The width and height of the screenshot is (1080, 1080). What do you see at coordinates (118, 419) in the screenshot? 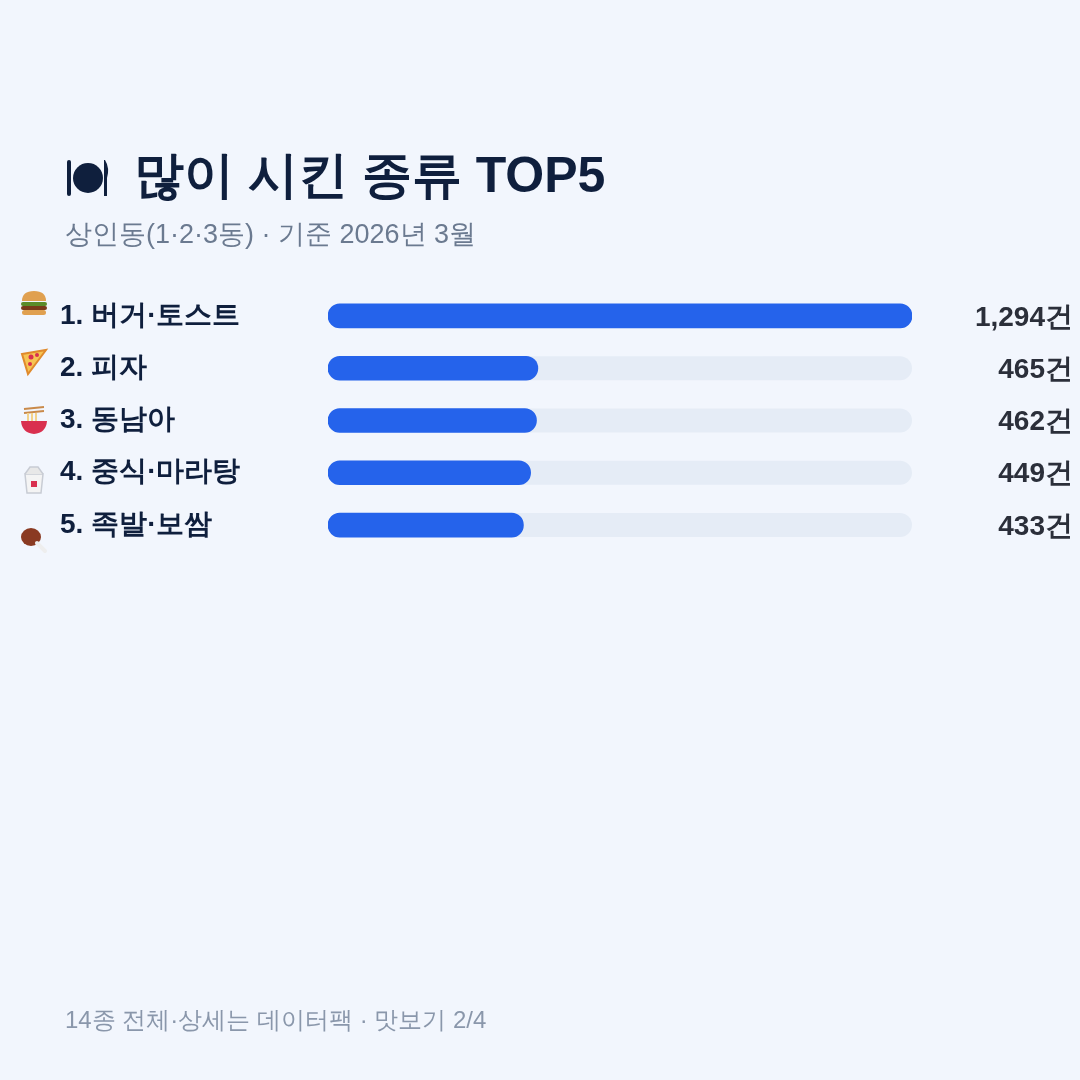
I see `y-tick-label: 3. 동남아` at bounding box center [118, 419].